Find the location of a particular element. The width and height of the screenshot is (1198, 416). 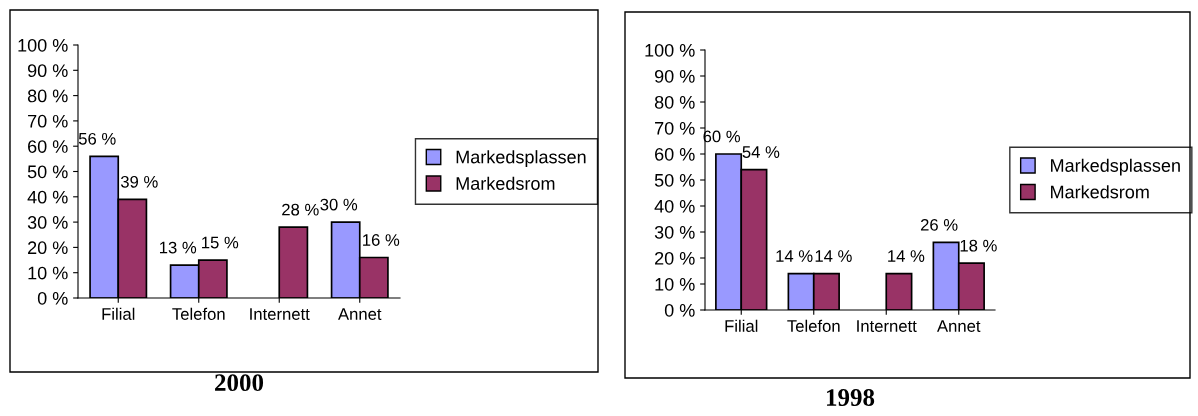

data-label: 54 % is located at coordinates (761, 152).